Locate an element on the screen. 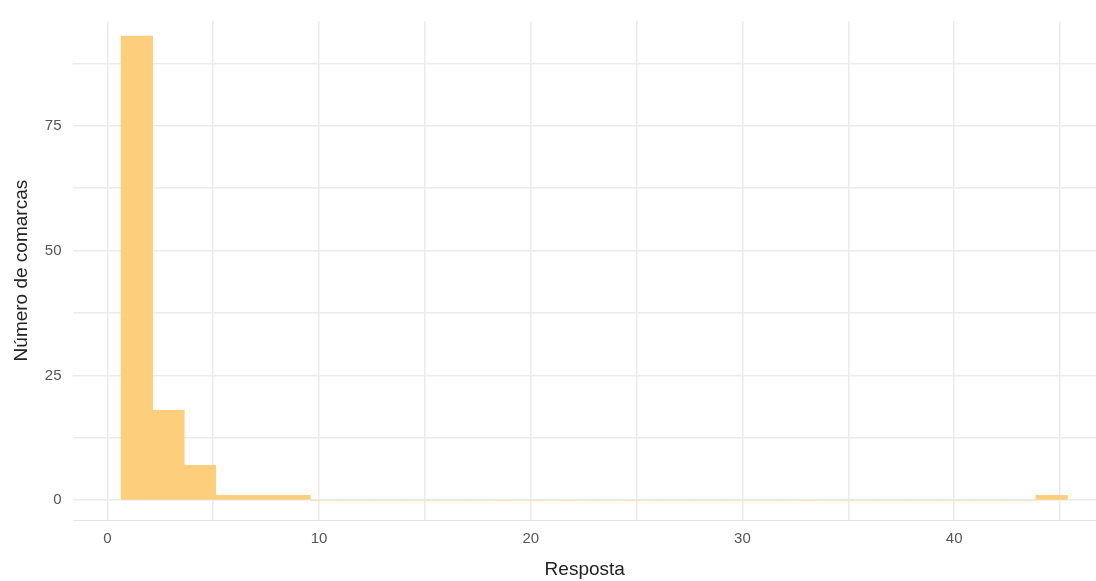 The image size is (1096, 581). x-tick-label: 30 is located at coordinates (742, 538).